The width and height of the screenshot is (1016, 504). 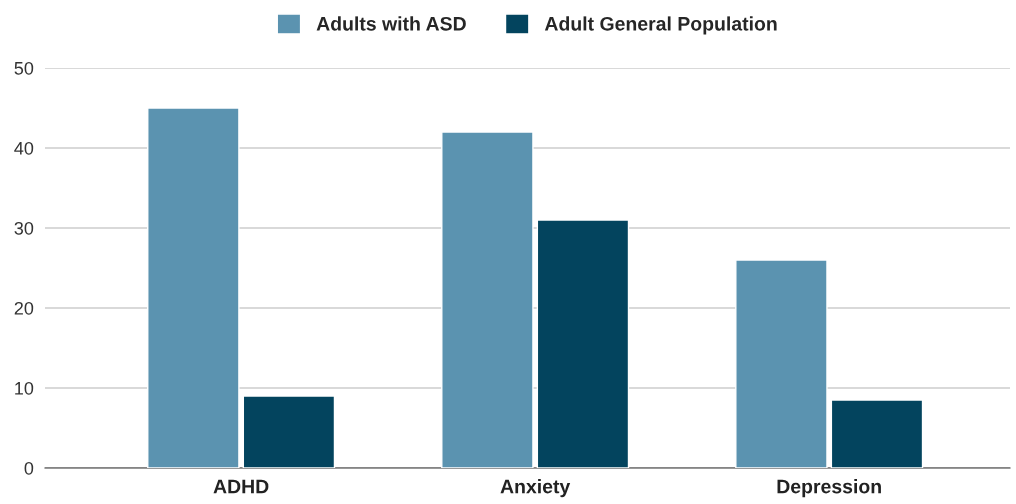 What do you see at coordinates (29, 468) in the screenshot?
I see `y-tick-label: 0` at bounding box center [29, 468].